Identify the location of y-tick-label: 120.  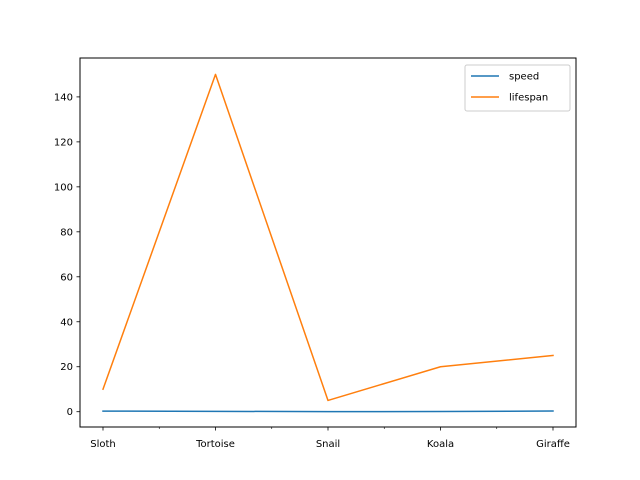
(63, 142).